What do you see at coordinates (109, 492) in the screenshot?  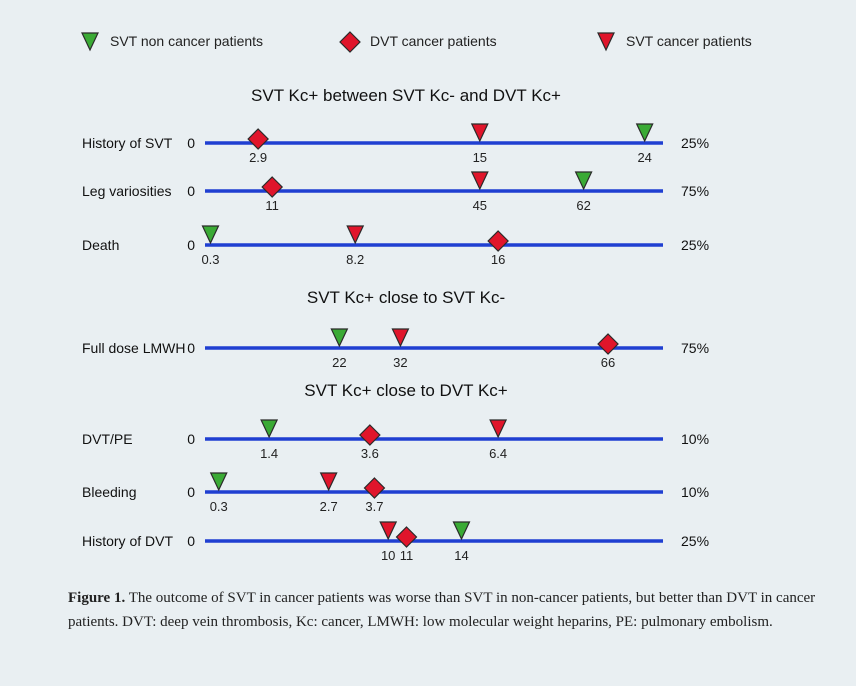 I see `row-label: Bleeding` at bounding box center [109, 492].